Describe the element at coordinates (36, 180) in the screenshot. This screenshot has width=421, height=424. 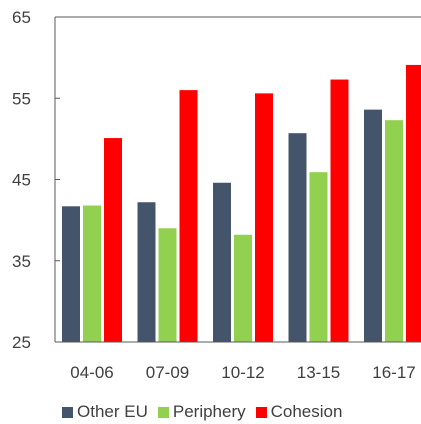
I see `y-axis-ticks: 25 35 45 55 65` at that location.